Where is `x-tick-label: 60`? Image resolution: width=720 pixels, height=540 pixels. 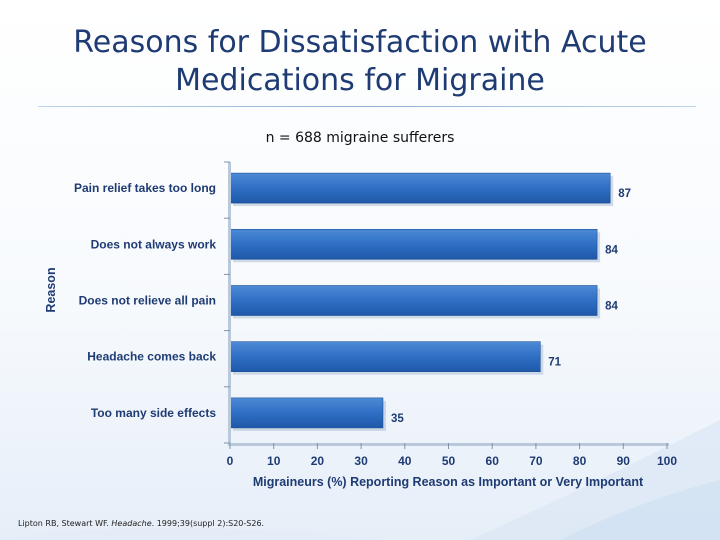 x-tick-label: 60 is located at coordinates (493, 461).